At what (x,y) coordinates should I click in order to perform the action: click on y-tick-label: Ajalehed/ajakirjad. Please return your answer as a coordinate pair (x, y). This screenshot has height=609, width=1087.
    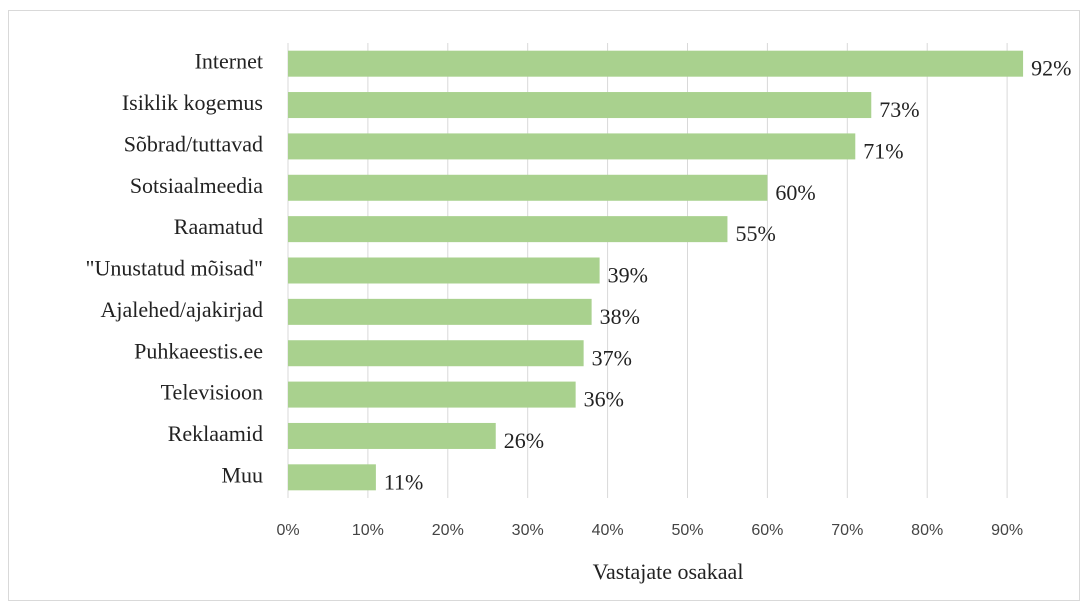
    Looking at the image, I should click on (182, 309).